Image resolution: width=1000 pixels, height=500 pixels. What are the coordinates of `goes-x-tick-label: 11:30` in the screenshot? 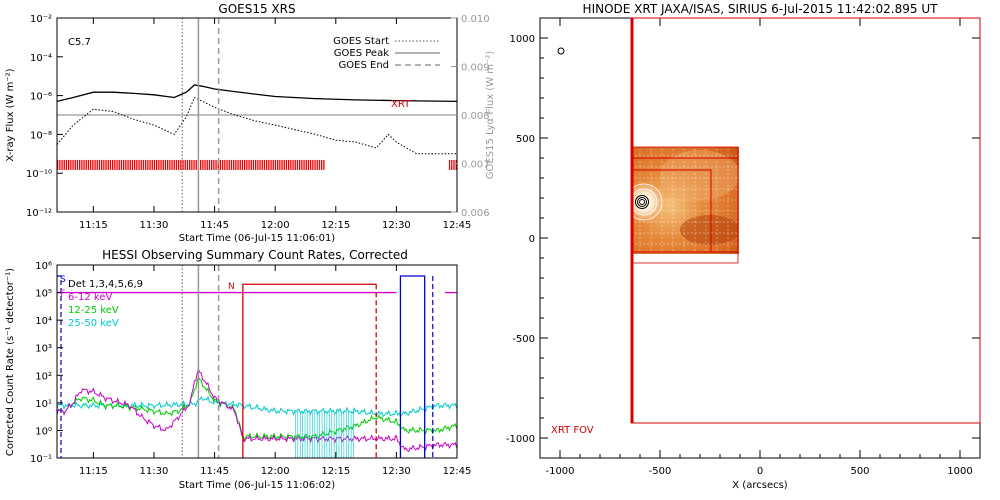 It's located at (154, 225).